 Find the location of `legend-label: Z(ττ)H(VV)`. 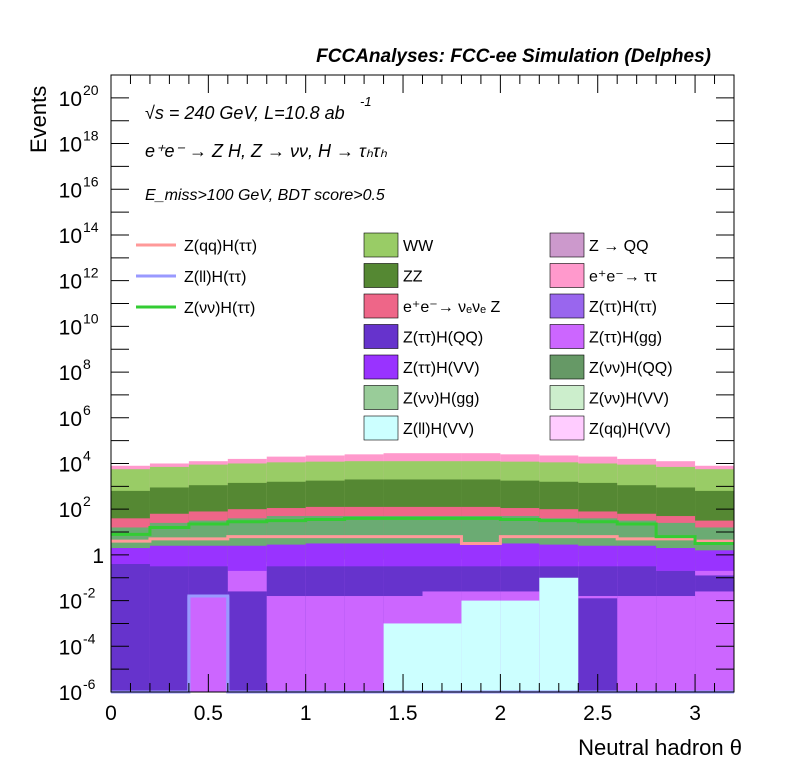

legend-label: Z(ττ)H(VV) is located at coordinates (441, 368).